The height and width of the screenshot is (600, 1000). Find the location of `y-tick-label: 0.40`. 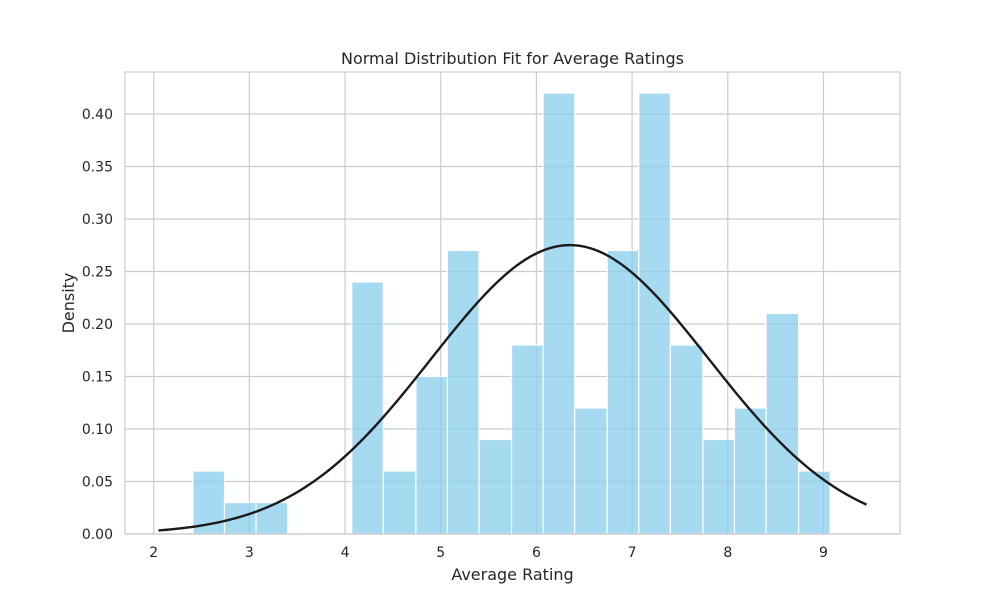

y-tick-label: 0.40 is located at coordinates (97, 115).